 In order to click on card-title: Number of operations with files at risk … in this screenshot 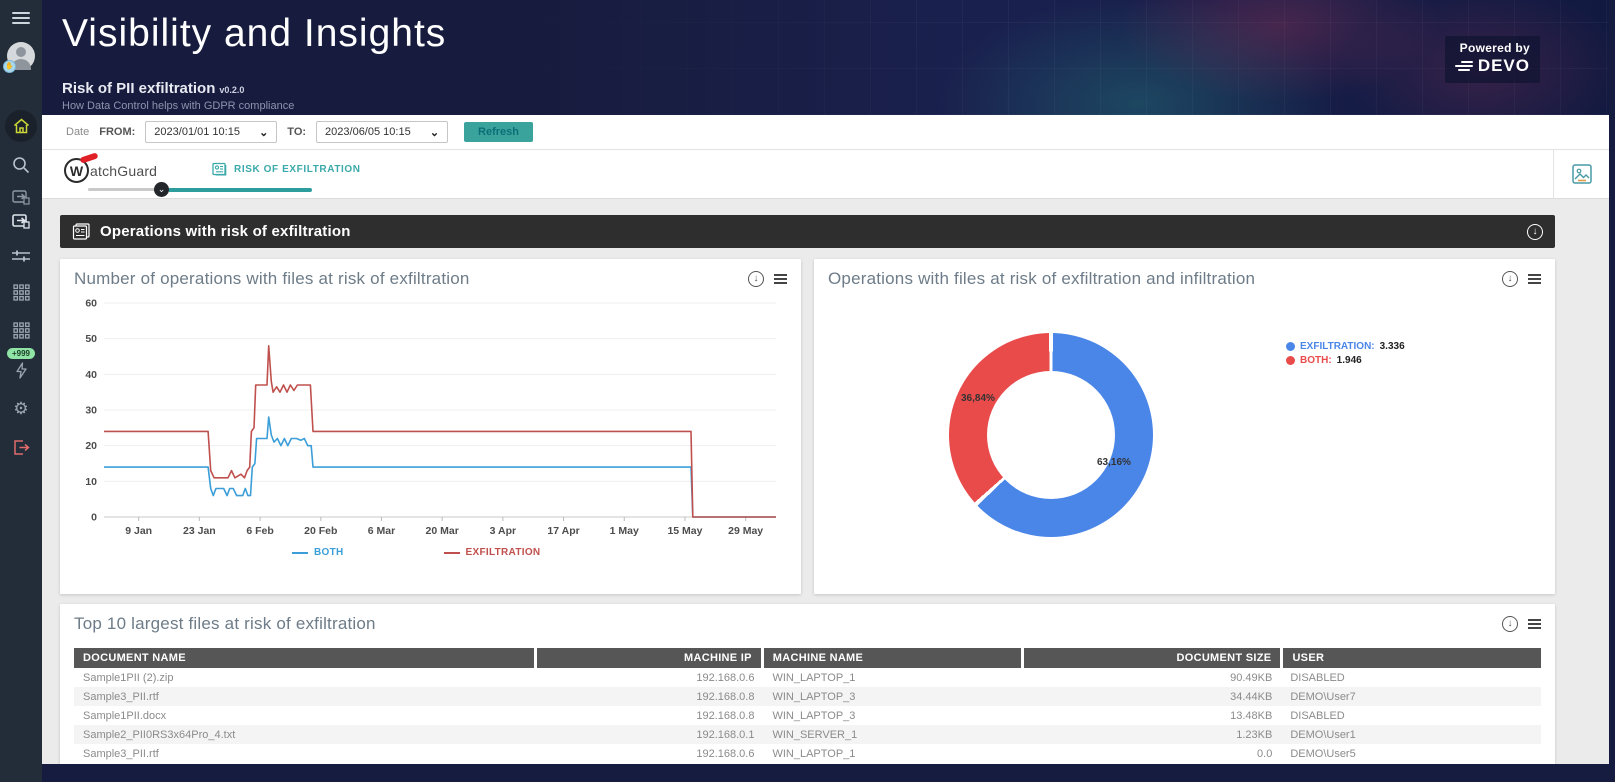, I will do `click(272, 278)`.